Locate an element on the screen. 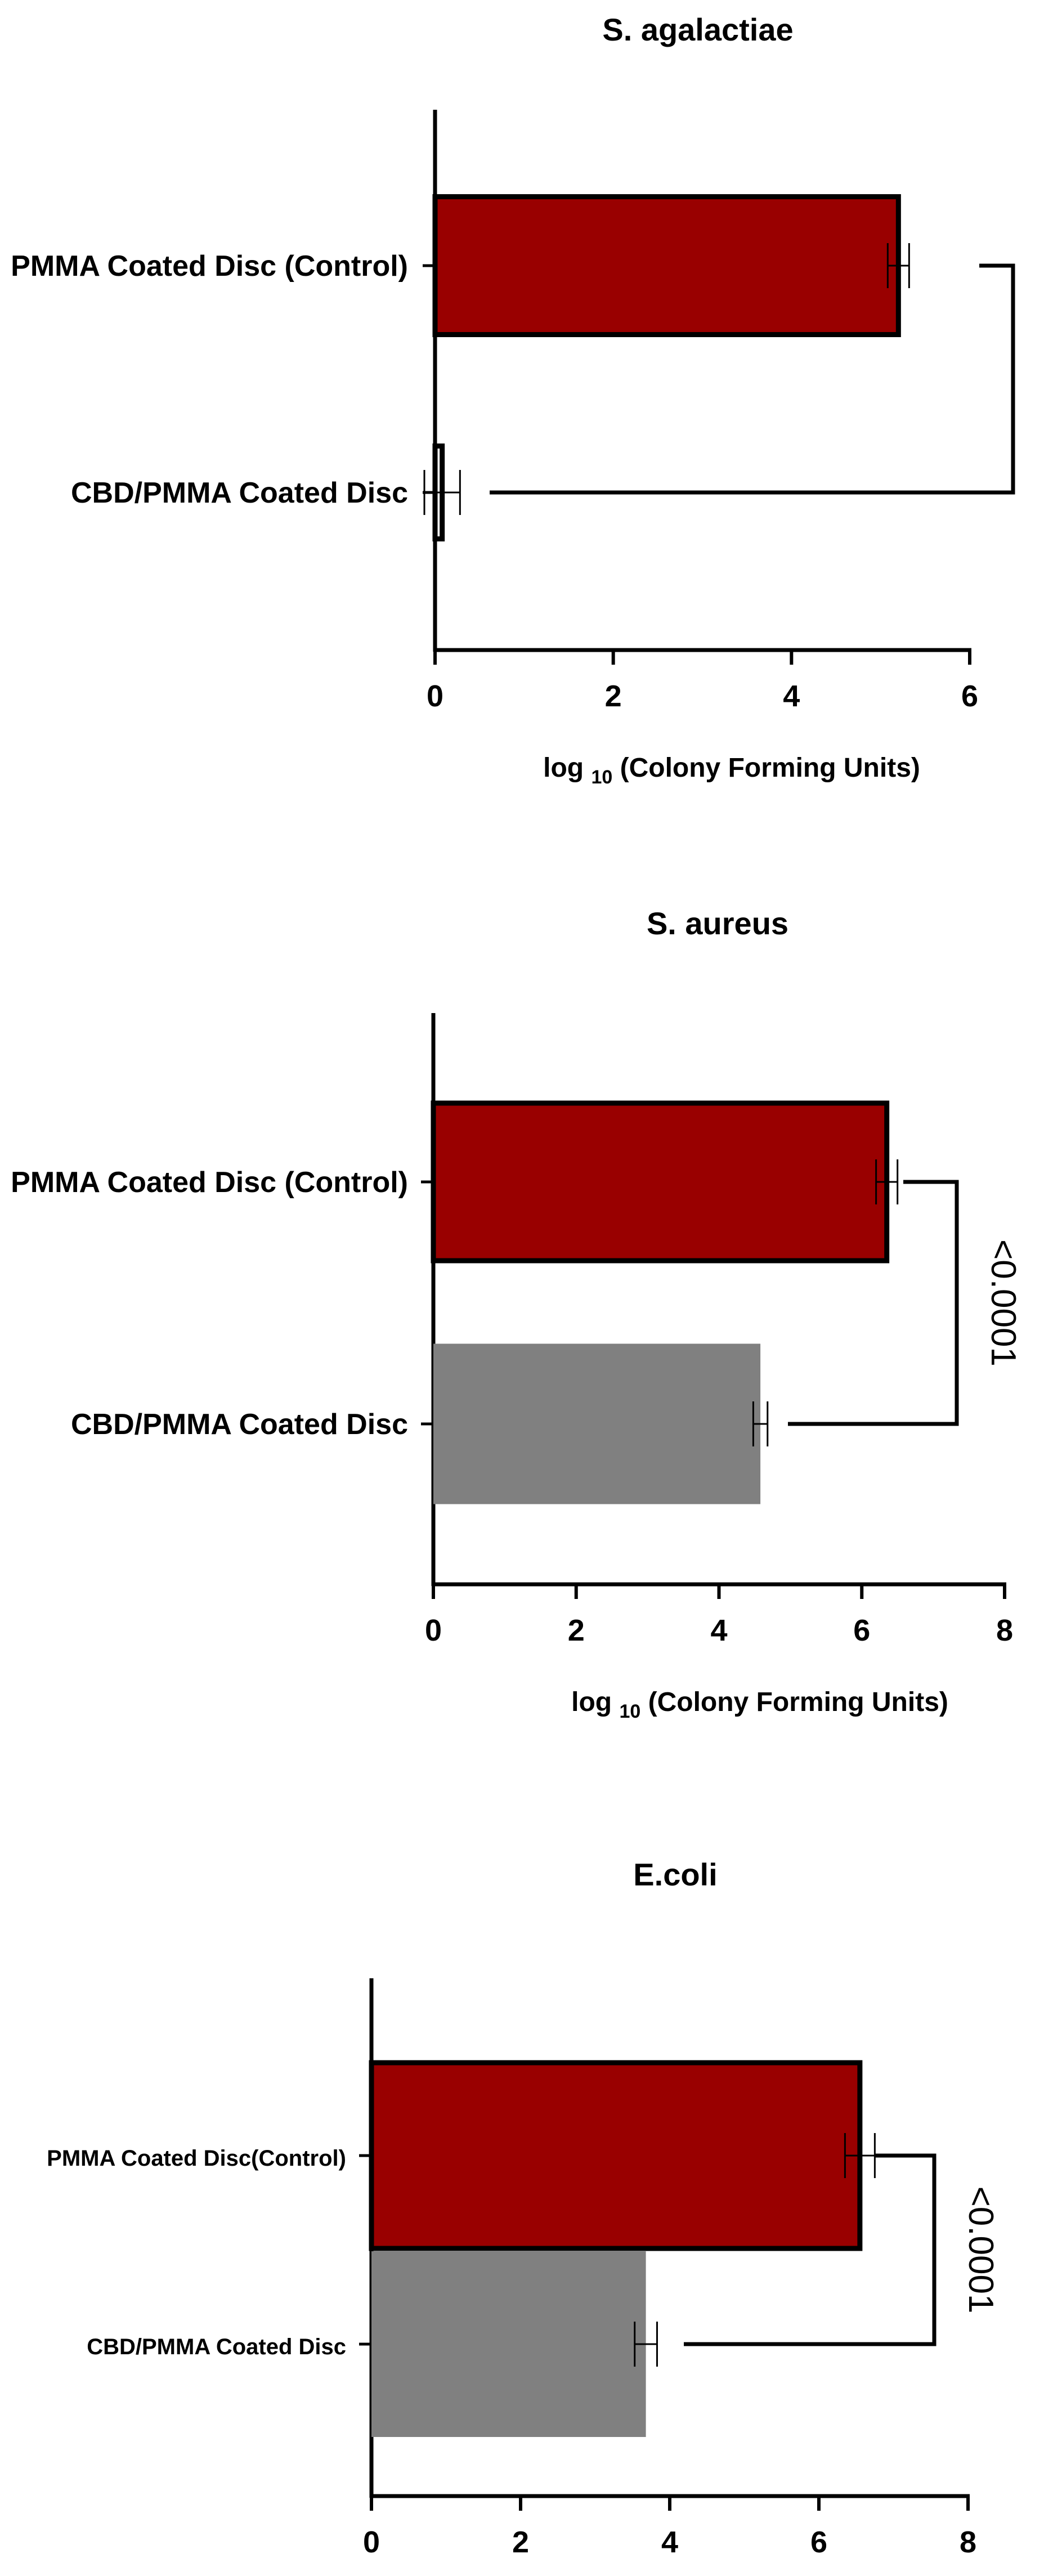 This screenshot has height=2576, width=1044. chart-title: E.coli is located at coordinates (675, 1874).